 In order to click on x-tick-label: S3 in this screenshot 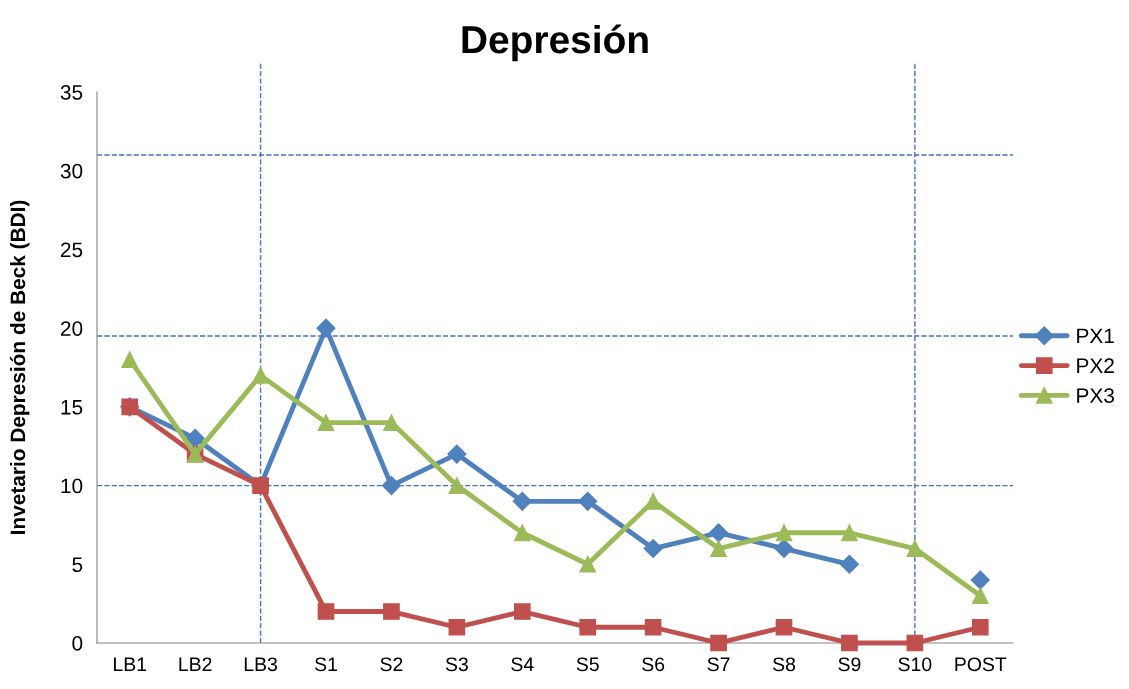, I will do `click(456, 664)`.